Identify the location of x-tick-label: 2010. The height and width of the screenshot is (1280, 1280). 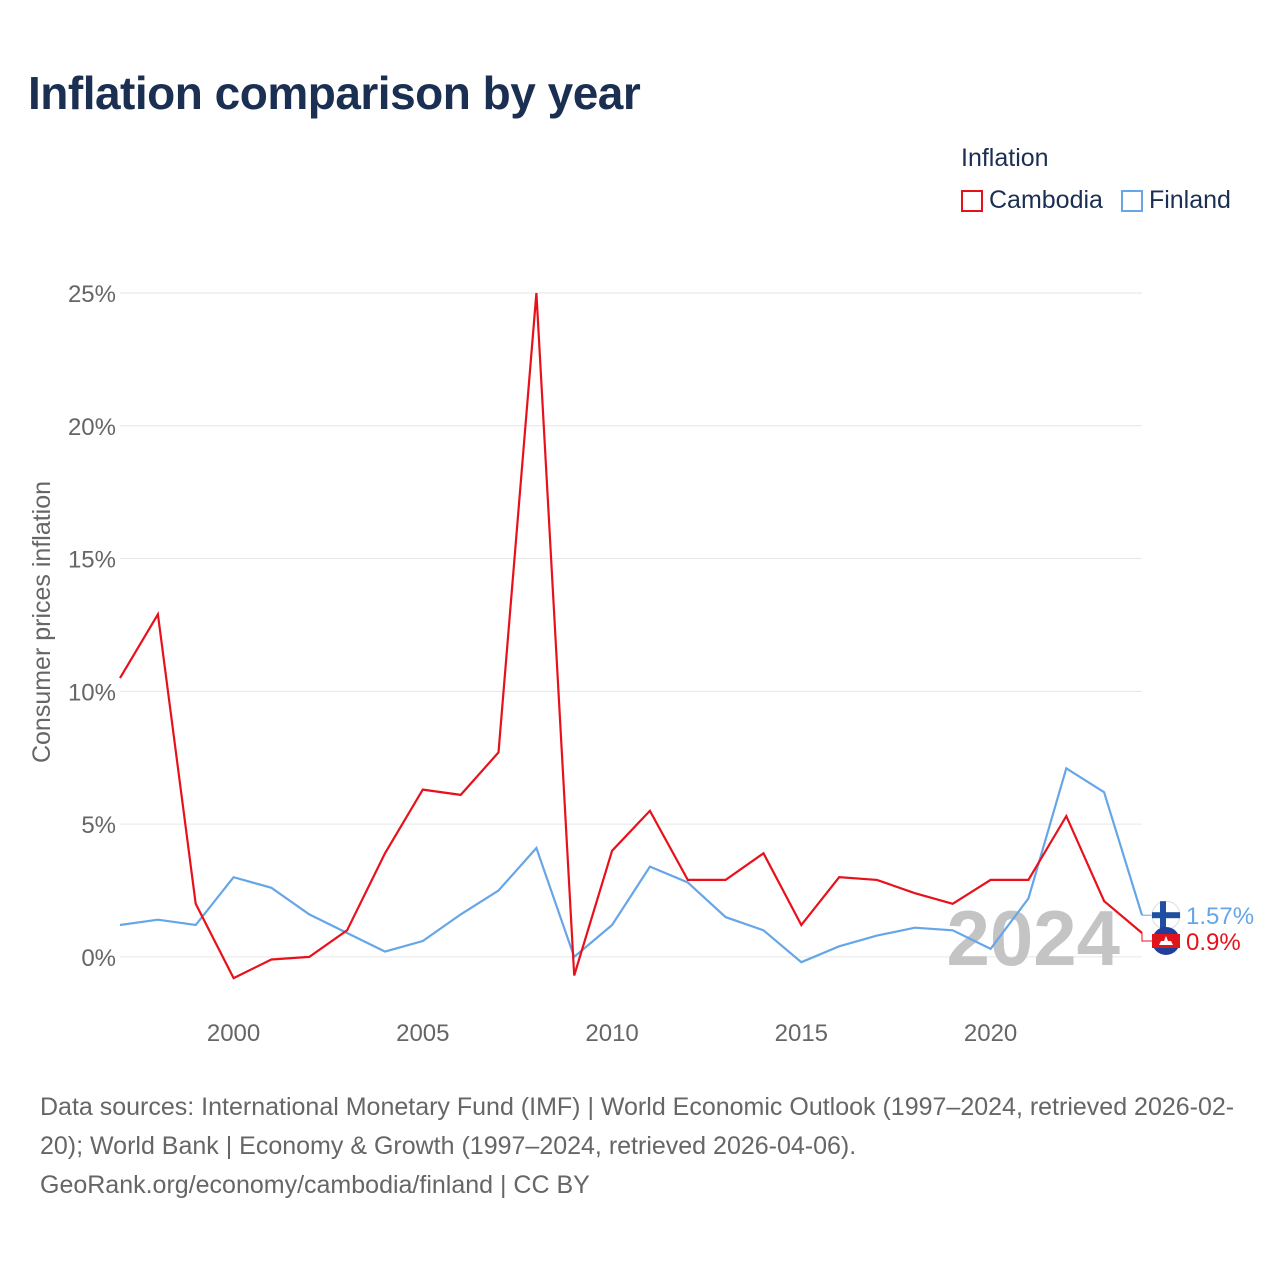
(611, 1033).